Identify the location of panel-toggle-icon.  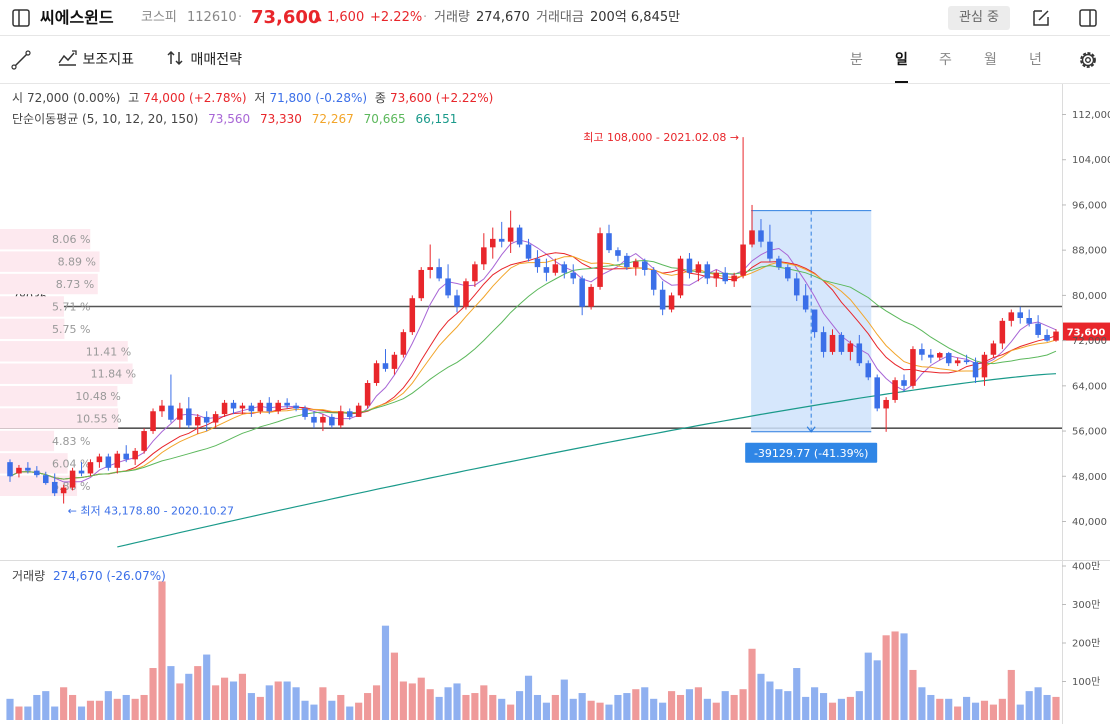
(1088, 18).